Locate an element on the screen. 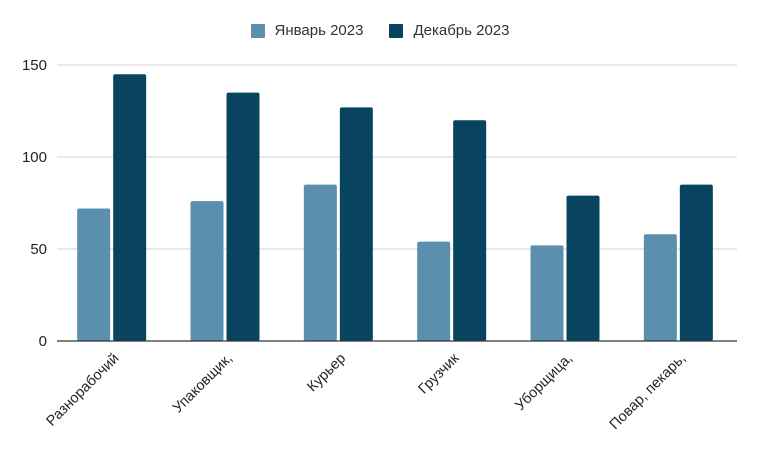 This screenshot has width=760, height=470. legend-swatch-january is located at coordinates (257, 30).